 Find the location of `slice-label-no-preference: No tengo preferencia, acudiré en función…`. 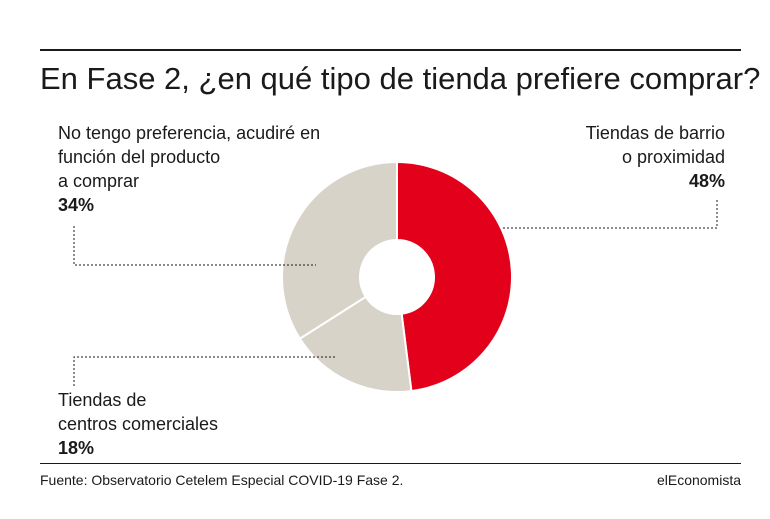

slice-label-no-preference: No tengo preferencia, acudiré en función… is located at coordinates (189, 169).